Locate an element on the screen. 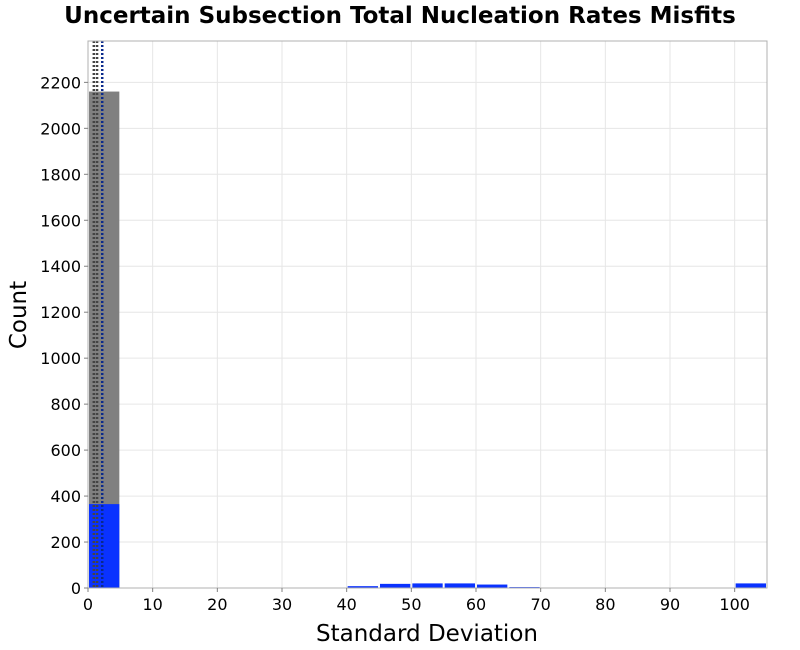 The height and width of the screenshot is (650, 800). x-tick-label: 10 is located at coordinates (152, 604).